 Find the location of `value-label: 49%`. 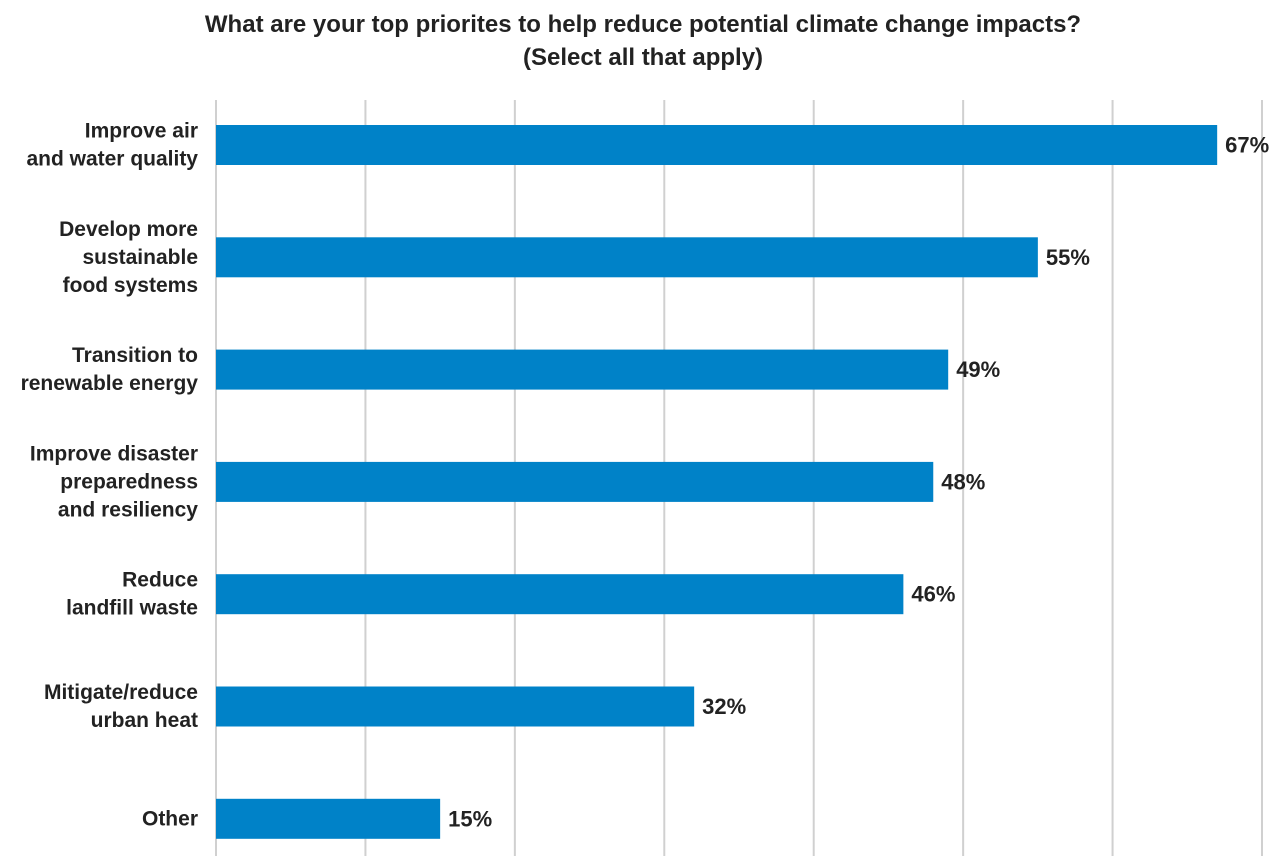

value-label: 49% is located at coordinates (978, 369).